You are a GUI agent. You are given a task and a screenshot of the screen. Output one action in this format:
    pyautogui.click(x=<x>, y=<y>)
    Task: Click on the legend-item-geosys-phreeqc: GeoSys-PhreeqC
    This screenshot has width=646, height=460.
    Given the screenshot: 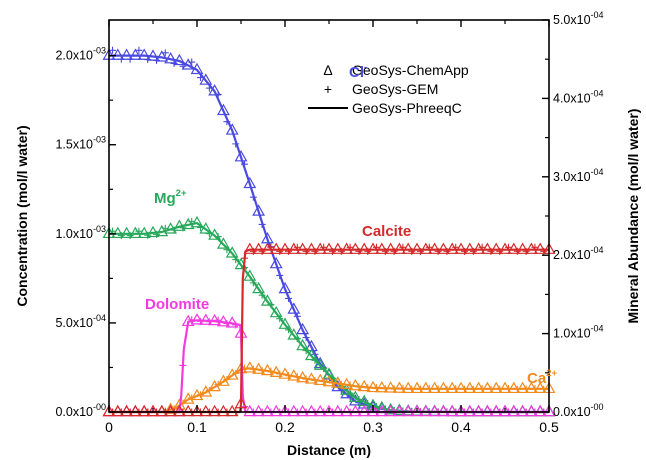 What is the action you would take?
    pyautogui.click(x=385, y=108)
    